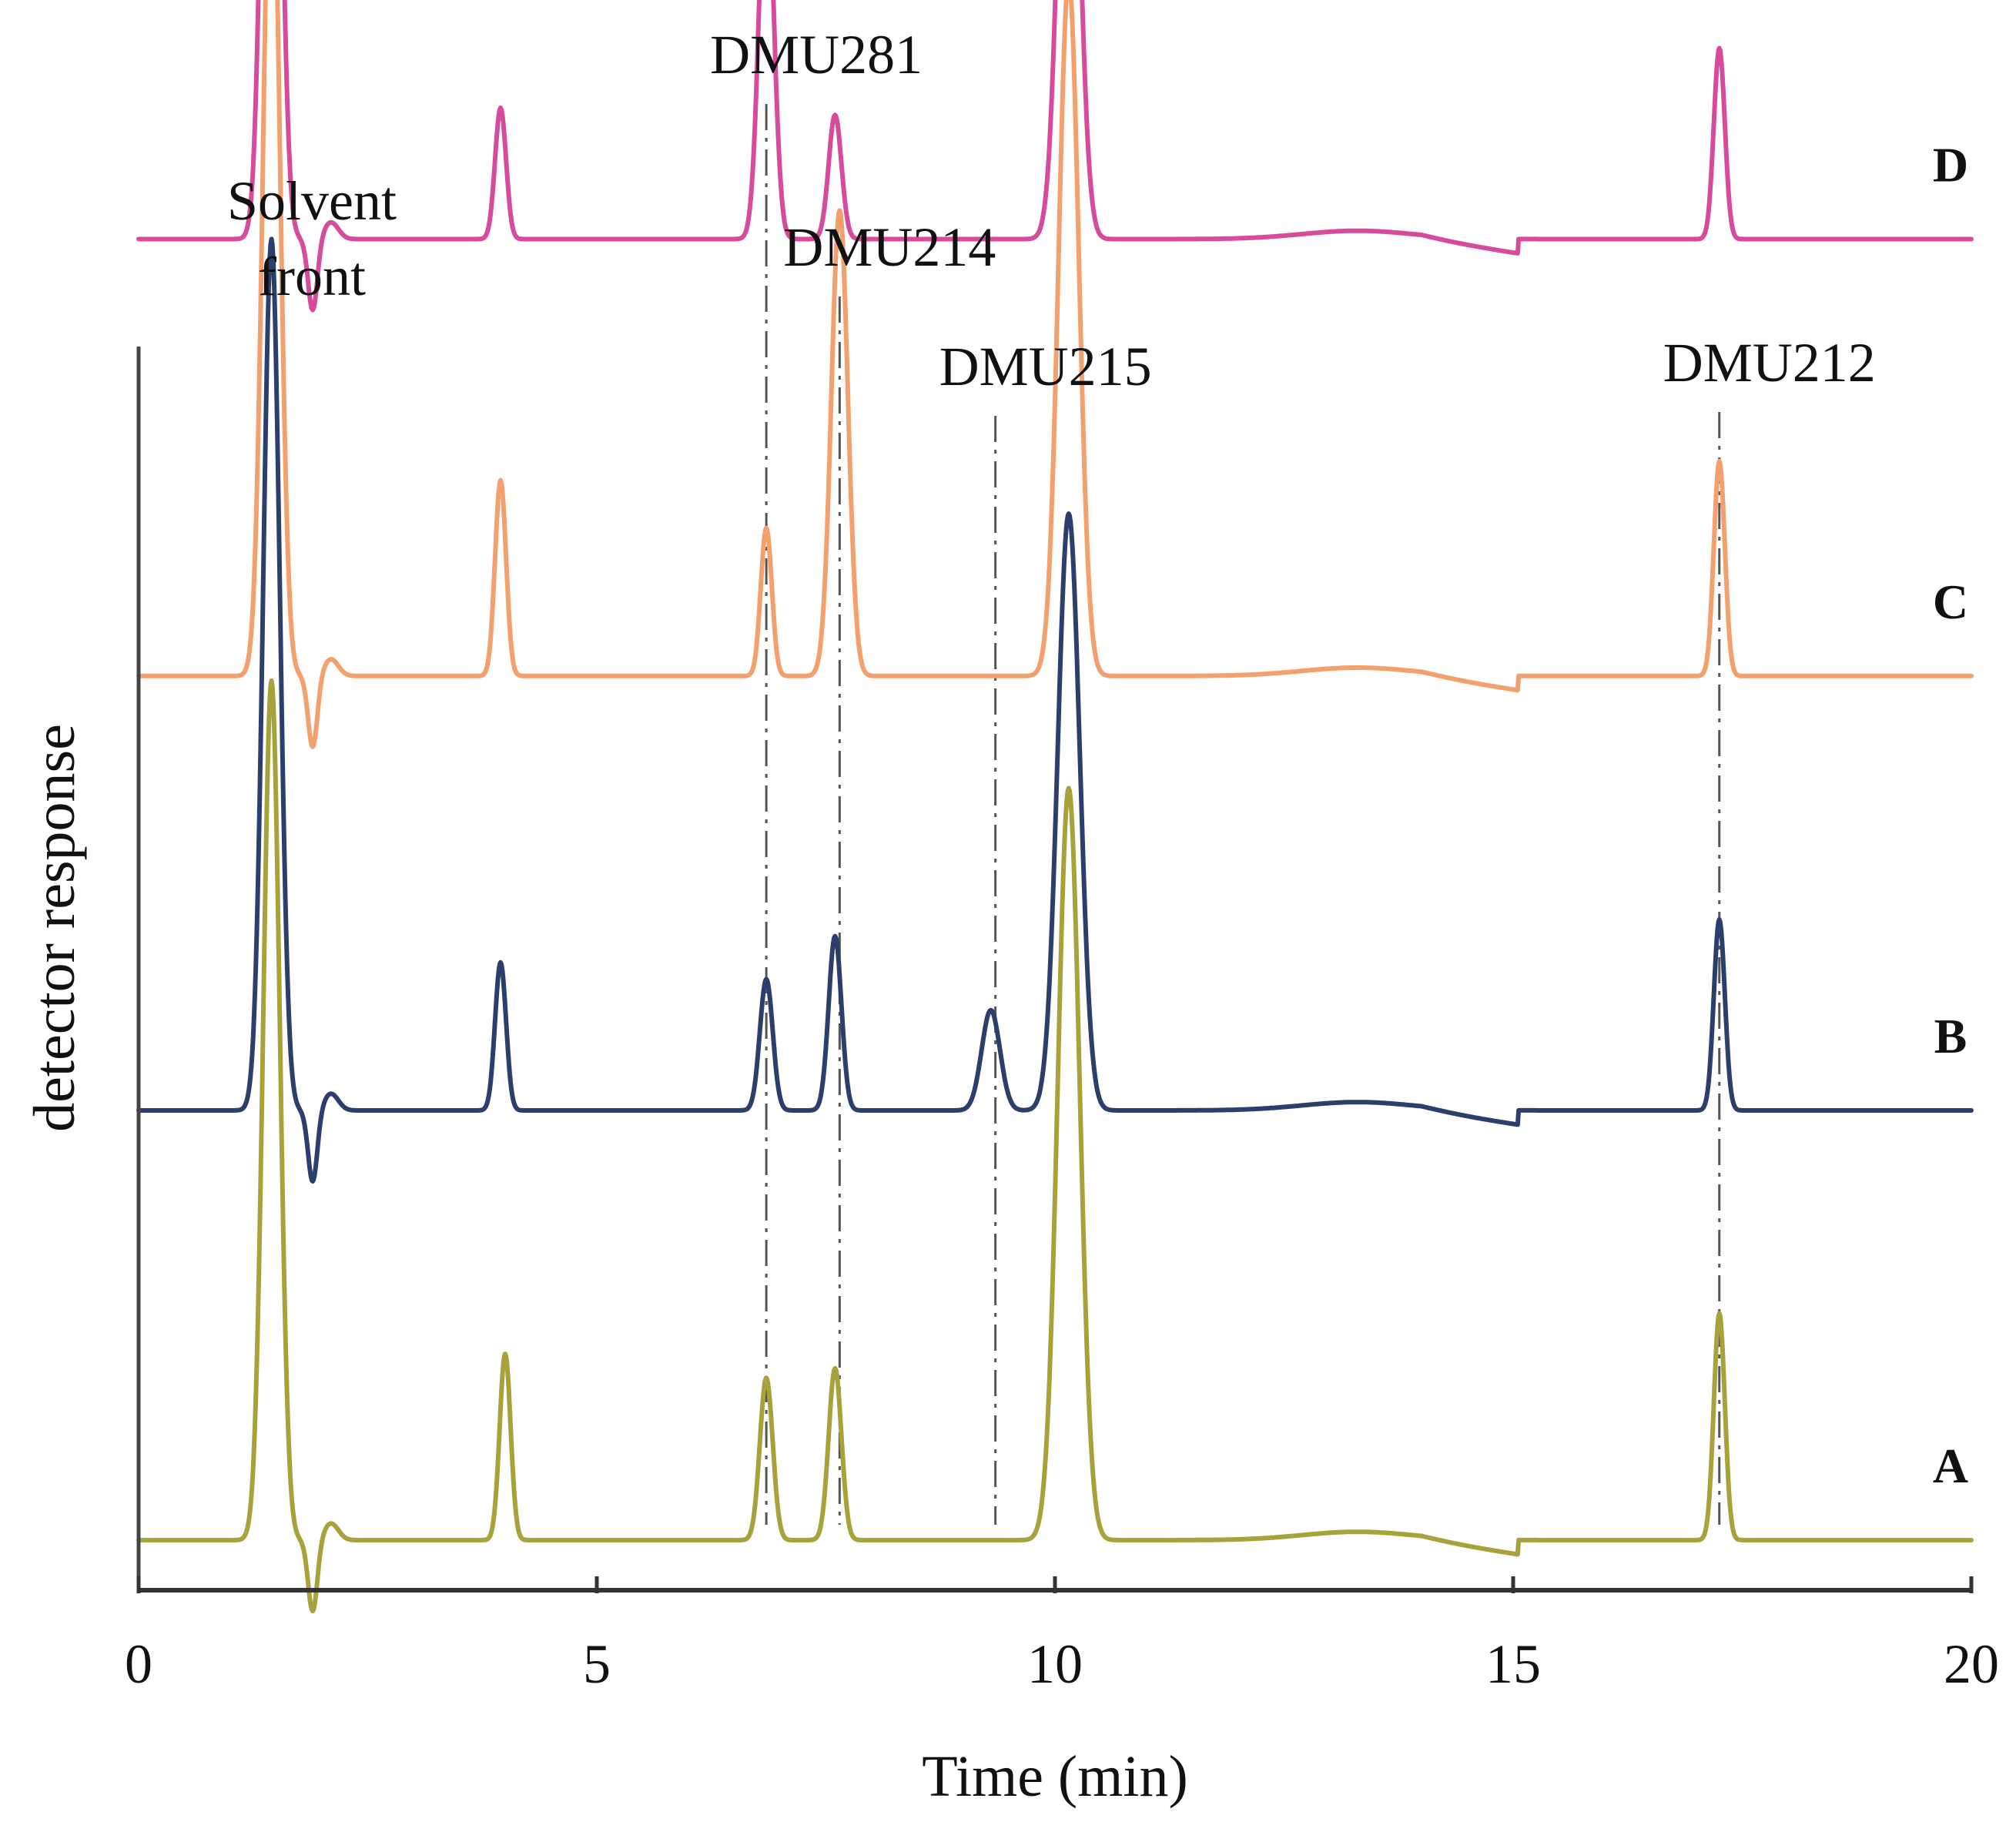 The height and width of the screenshot is (1832, 2016). What do you see at coordinates (1513, 1664) in the screenshot?
I see `x-tick-label: 15` at bounding box center [1513, 1664].